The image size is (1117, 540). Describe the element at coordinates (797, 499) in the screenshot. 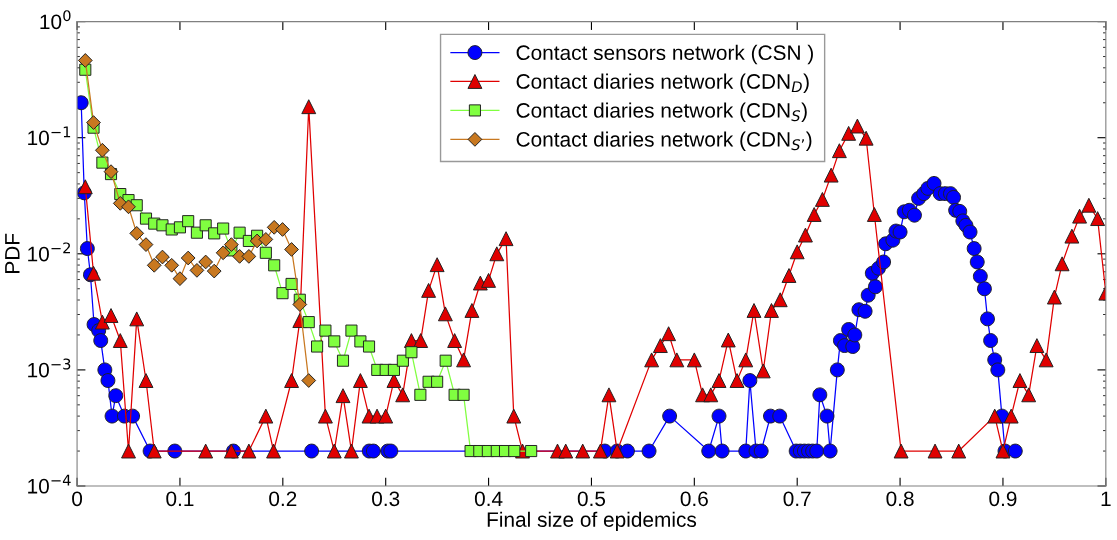

I see `x-tick-label: 0.7` at that location.